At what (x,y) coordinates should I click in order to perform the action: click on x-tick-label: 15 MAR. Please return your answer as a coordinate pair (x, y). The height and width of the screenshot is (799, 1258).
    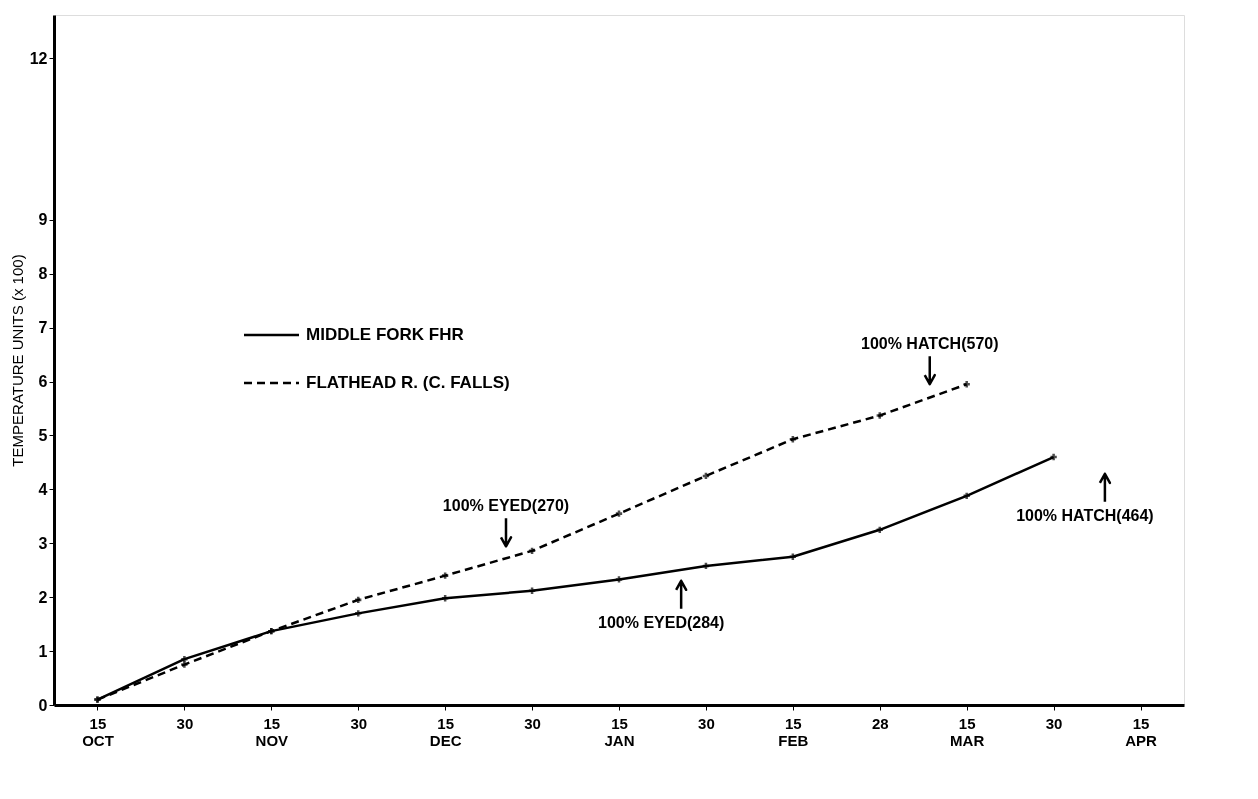
    Looking at the image, I should click on (967, 731).